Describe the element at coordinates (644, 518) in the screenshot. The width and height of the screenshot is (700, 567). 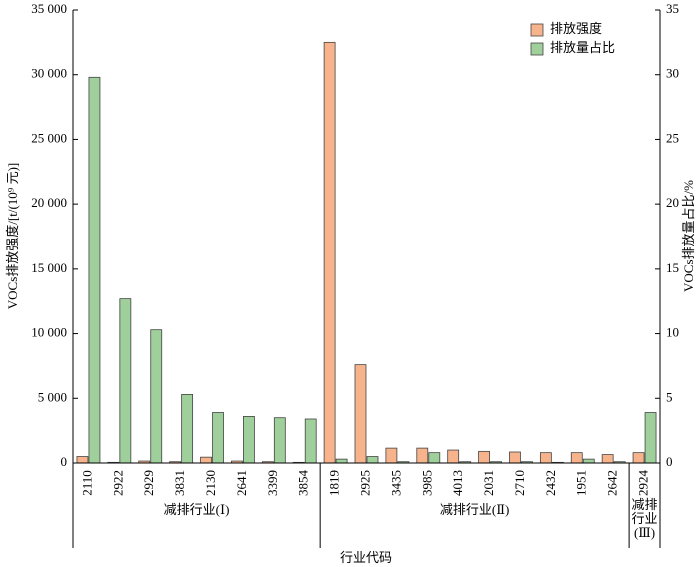
I see `group-label: 减排行业(Ⅲ)` at that location.